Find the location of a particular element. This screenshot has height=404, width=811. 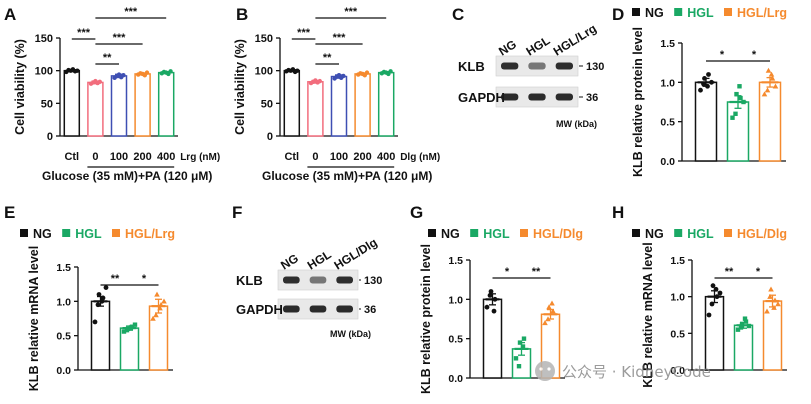

watermark: 公众号 · KidneyCode is located at coordinates (623, 371).